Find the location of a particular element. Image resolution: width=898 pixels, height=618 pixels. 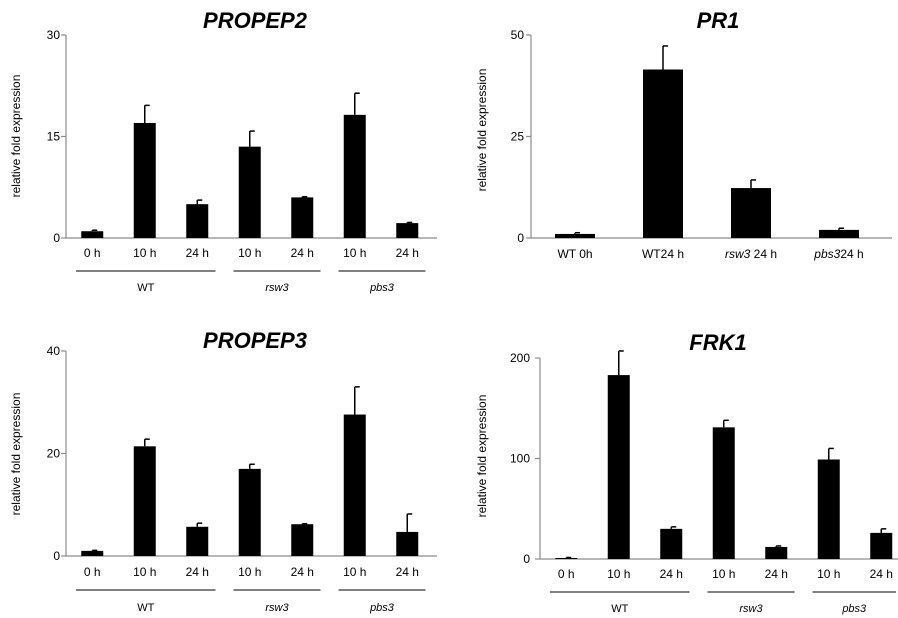

y-tick-label: 25 is located at coordinates (518, 137).